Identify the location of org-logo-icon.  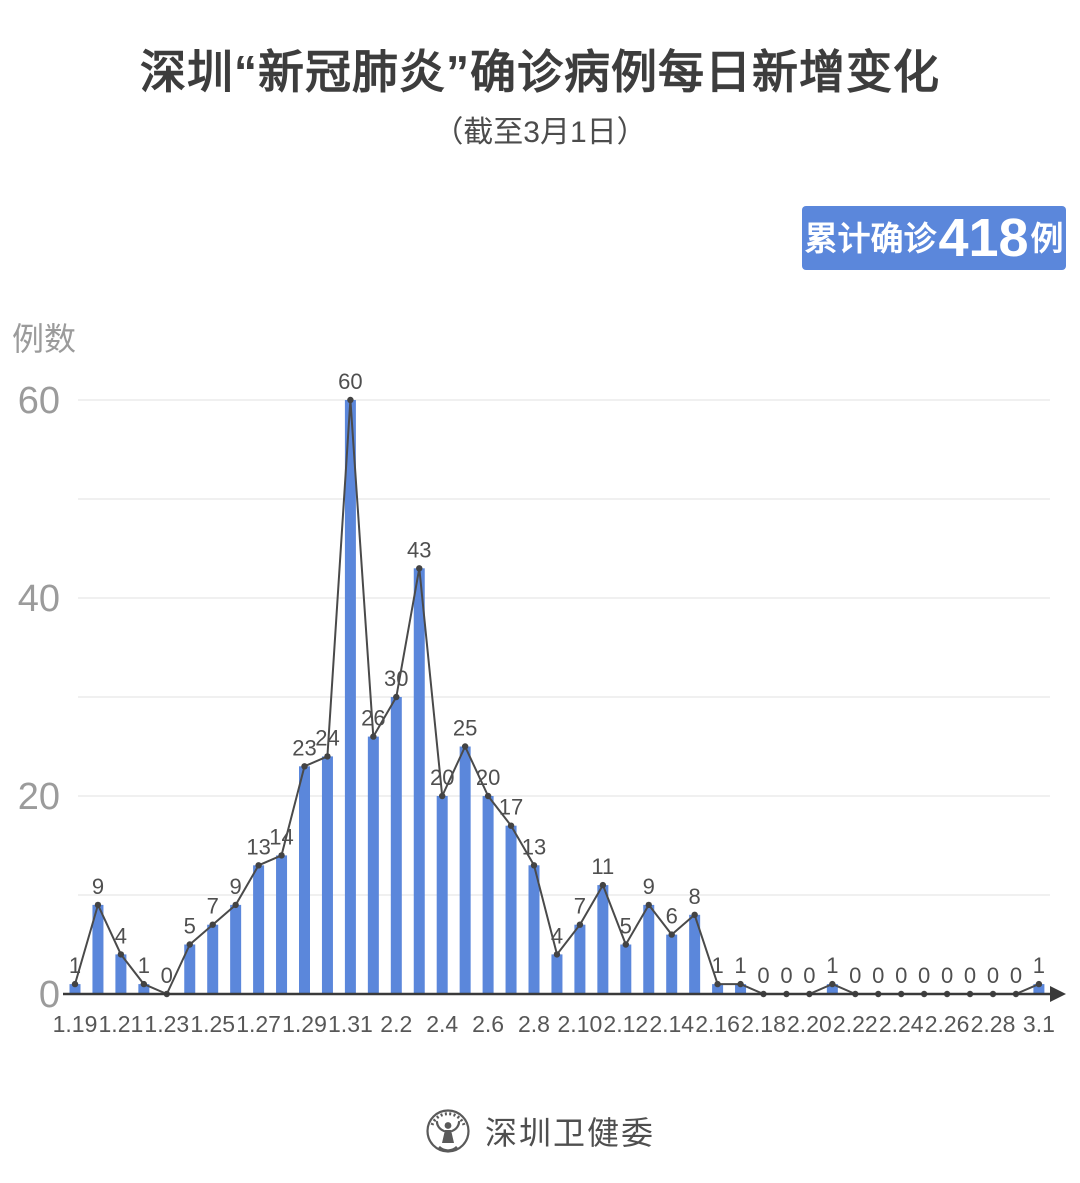
(448, 1131).